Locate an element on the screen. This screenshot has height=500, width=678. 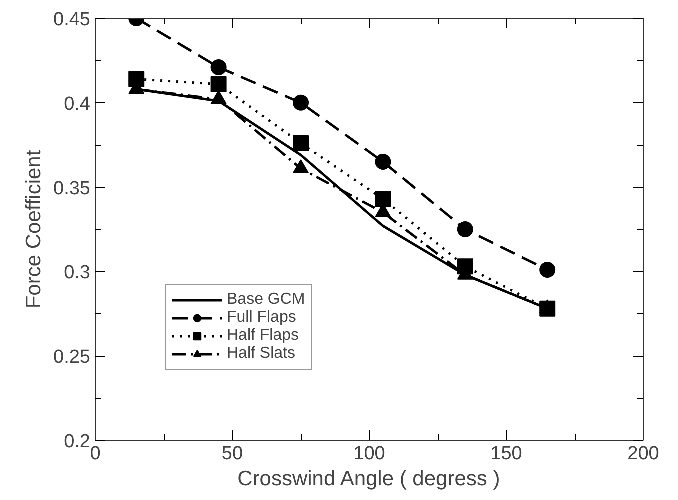
y-tick-label: 0.2 is located at coordinates (77, 442).